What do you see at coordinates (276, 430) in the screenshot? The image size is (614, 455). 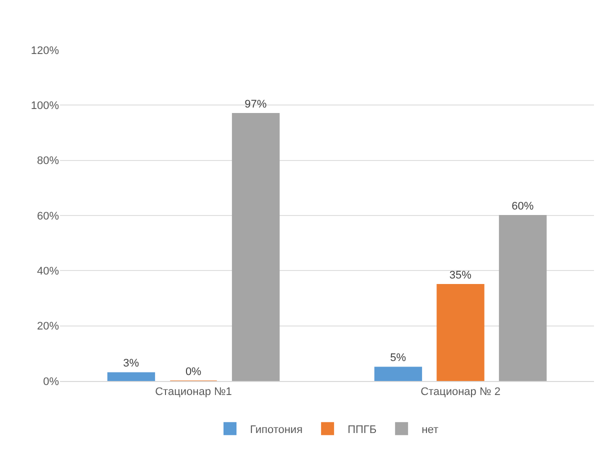 I see `legend-label: Гипотония` at bounding box center [276, 430].